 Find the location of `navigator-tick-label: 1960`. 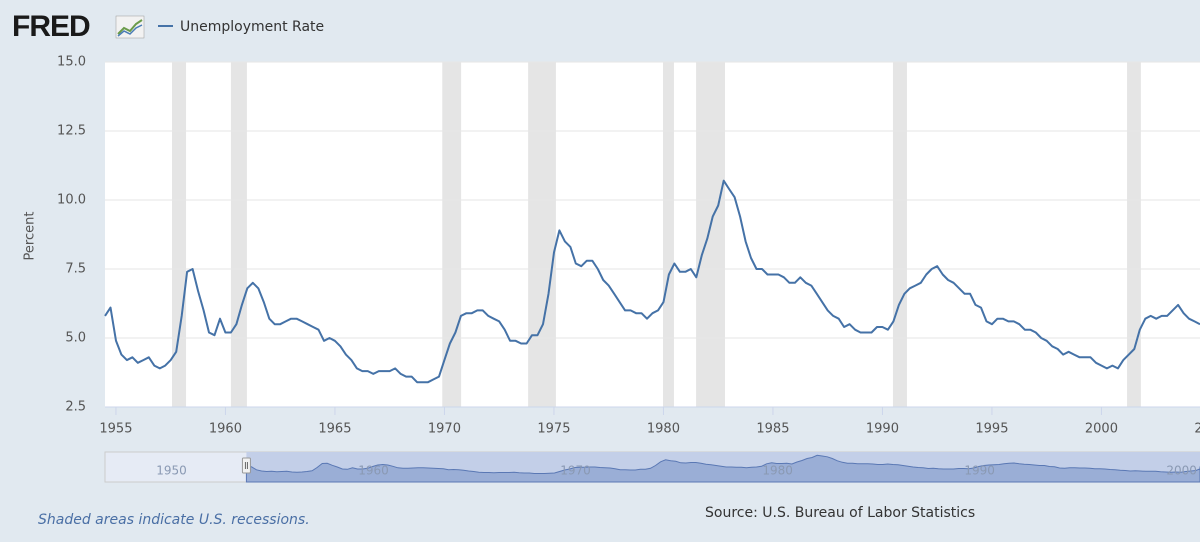

navigator-tick-label: 1960 is located at coordinates (373, 471).